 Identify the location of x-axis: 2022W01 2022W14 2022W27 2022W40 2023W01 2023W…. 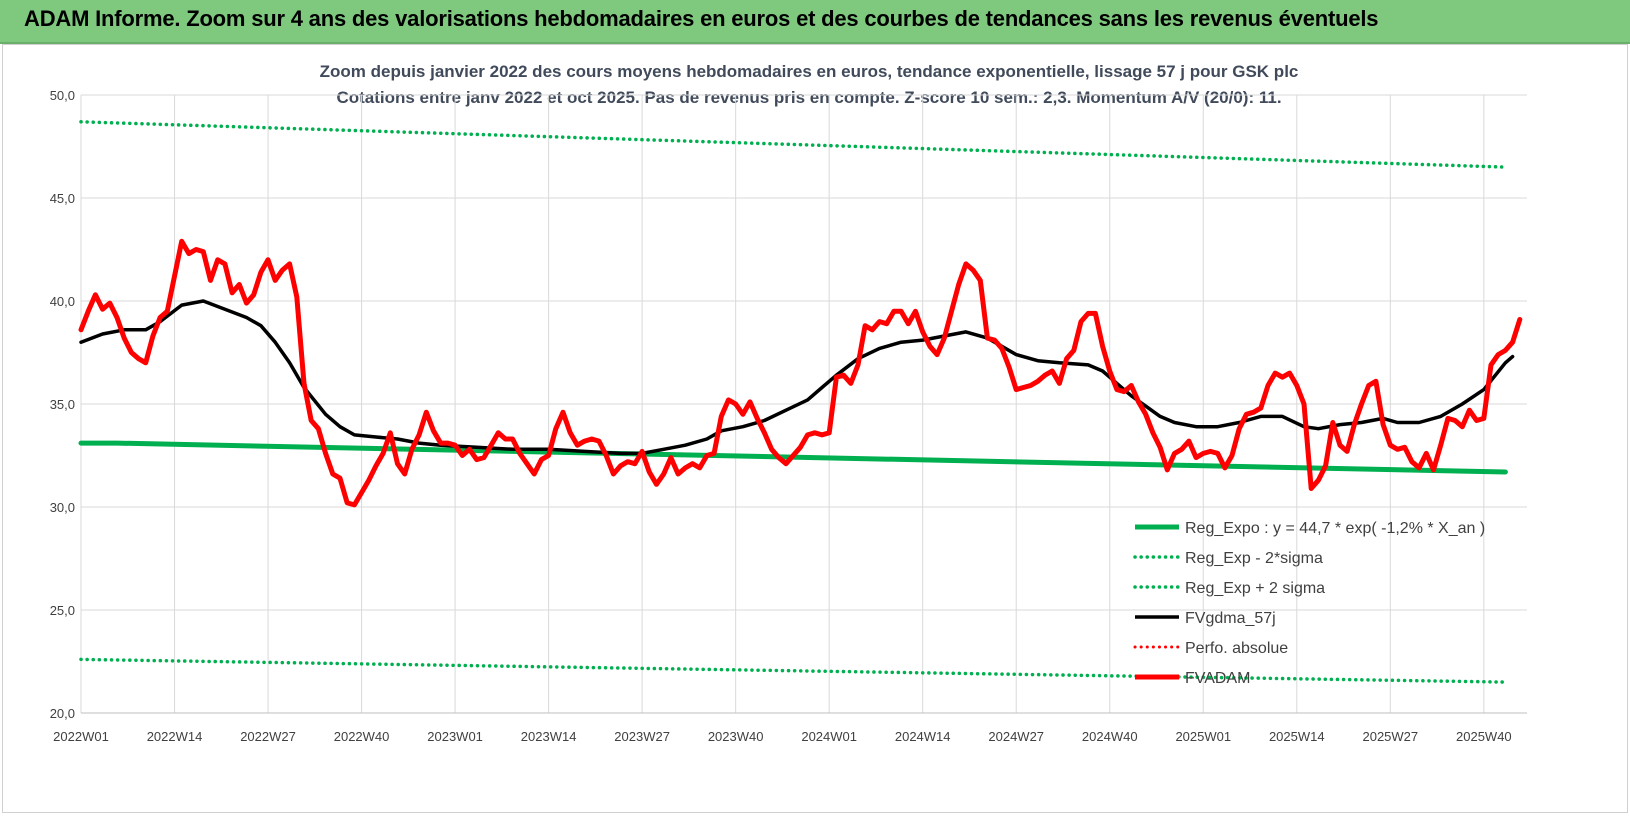
(782, 736).